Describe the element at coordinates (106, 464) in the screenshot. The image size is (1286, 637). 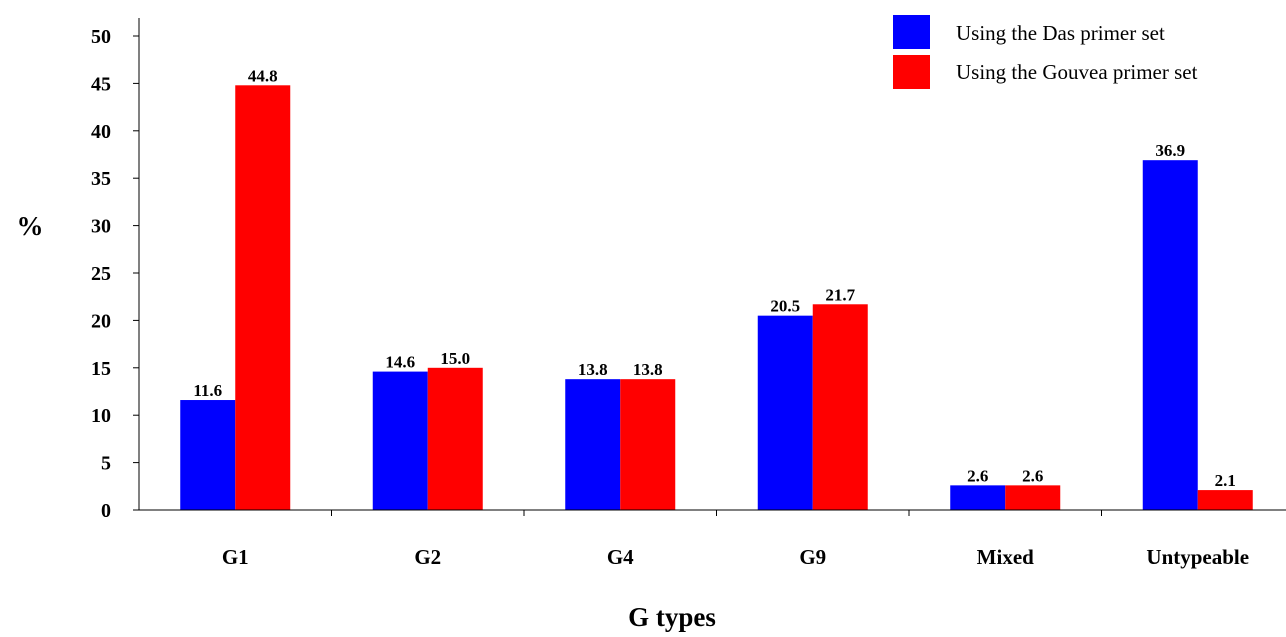
I see `y-tick-label: 5` at that location.